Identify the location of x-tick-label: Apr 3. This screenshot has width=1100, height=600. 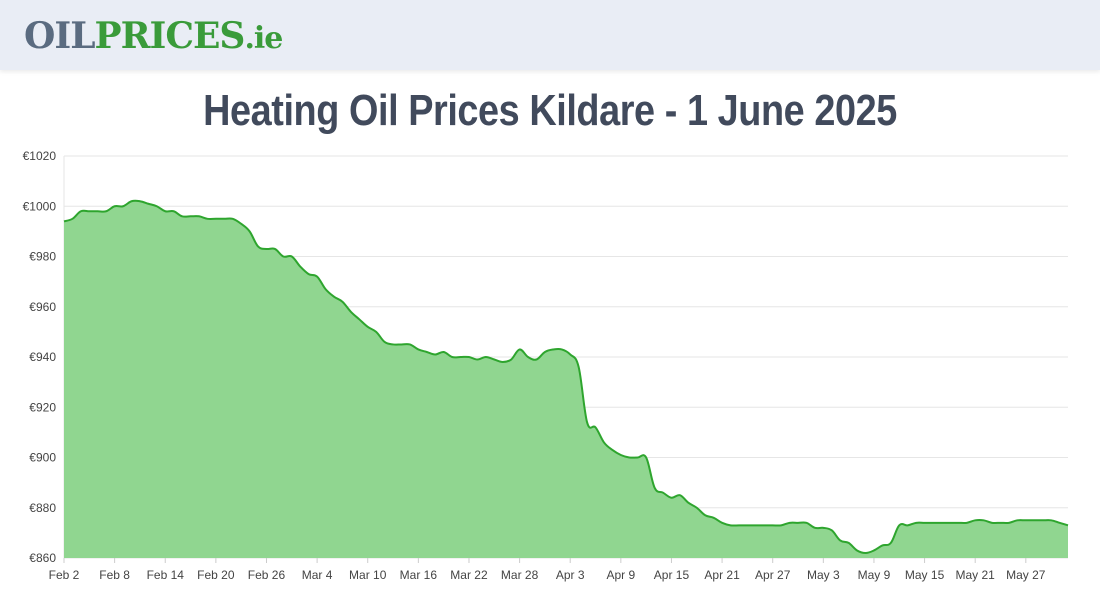
(570, 575).